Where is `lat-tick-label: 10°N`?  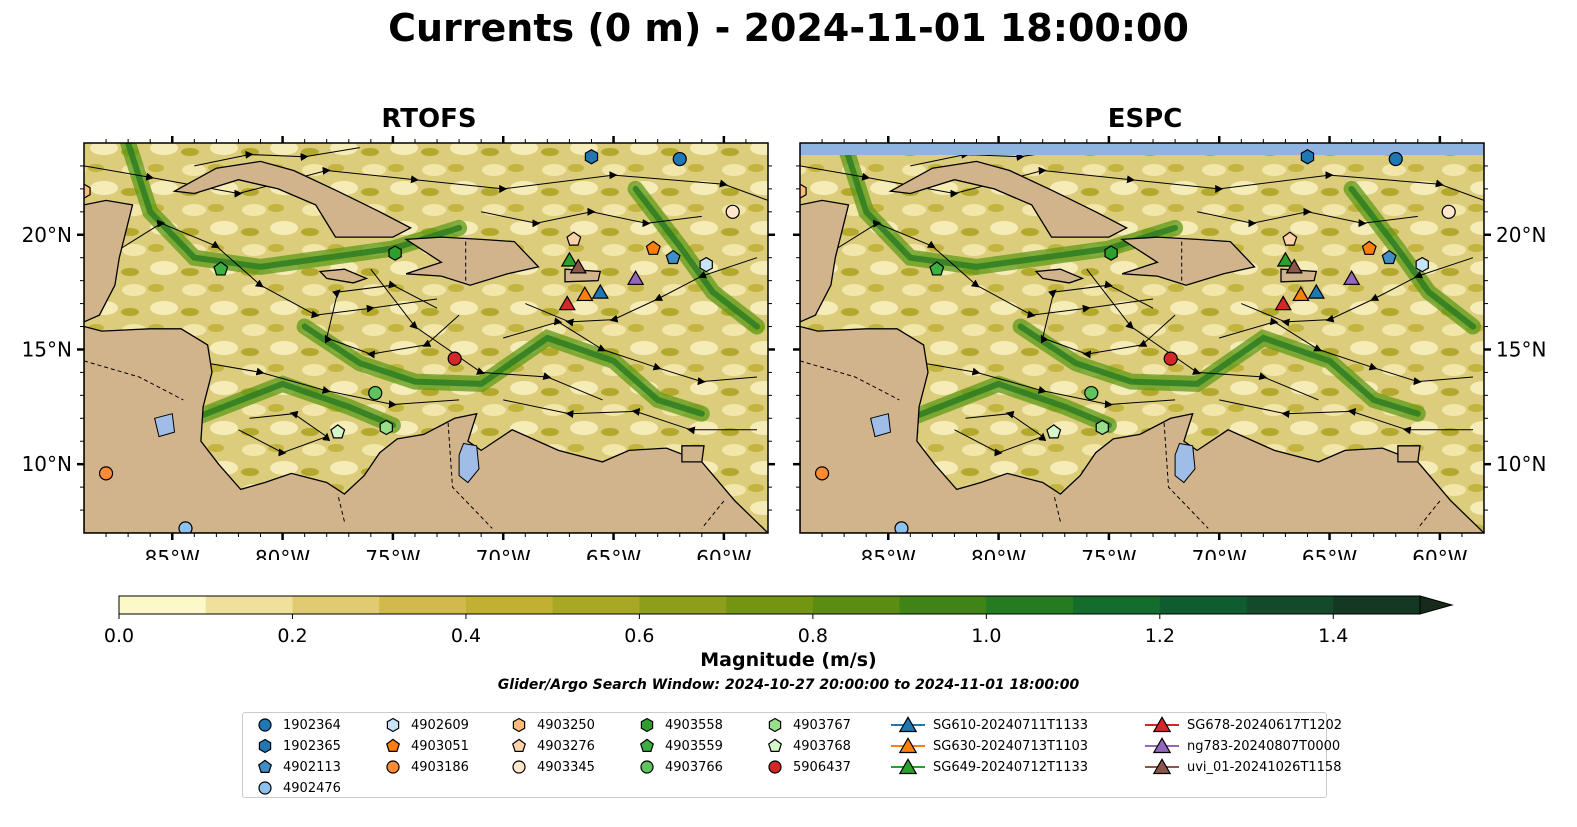 lat-tick-label: 10°N is located at coordinates (1521, 464).